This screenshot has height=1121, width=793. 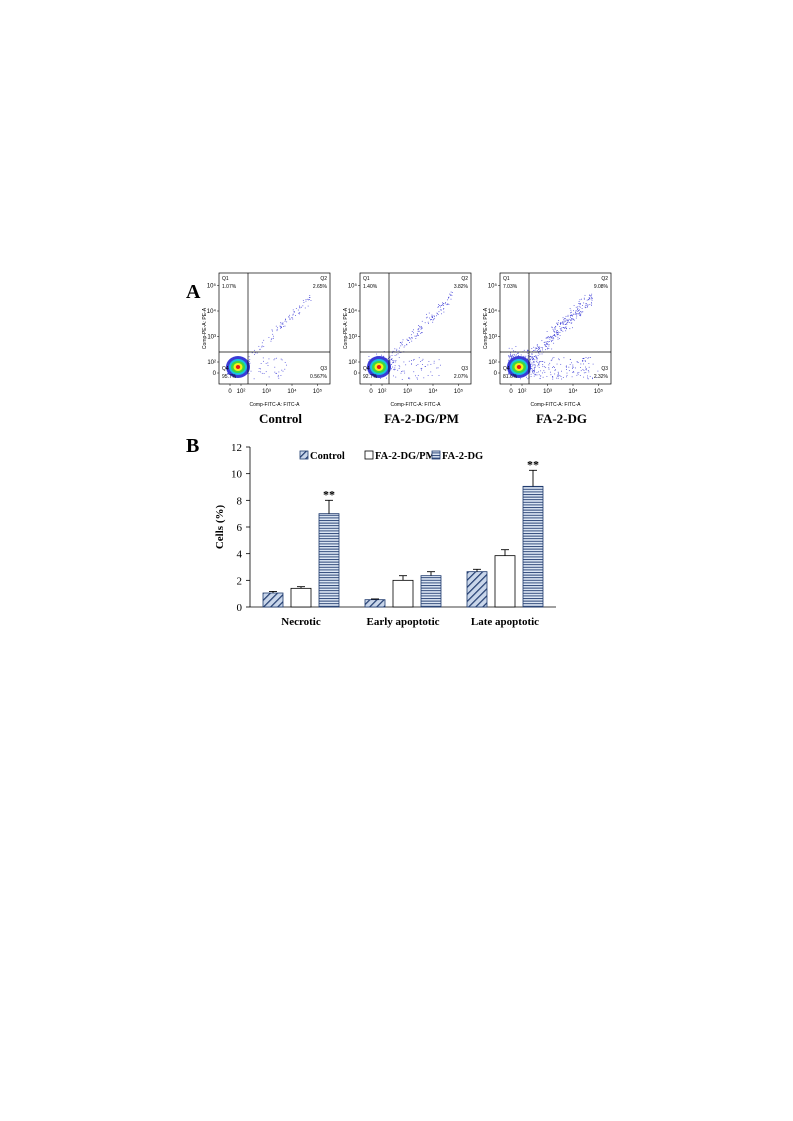 I want to click on error-bar, so click(x=329, y=506).